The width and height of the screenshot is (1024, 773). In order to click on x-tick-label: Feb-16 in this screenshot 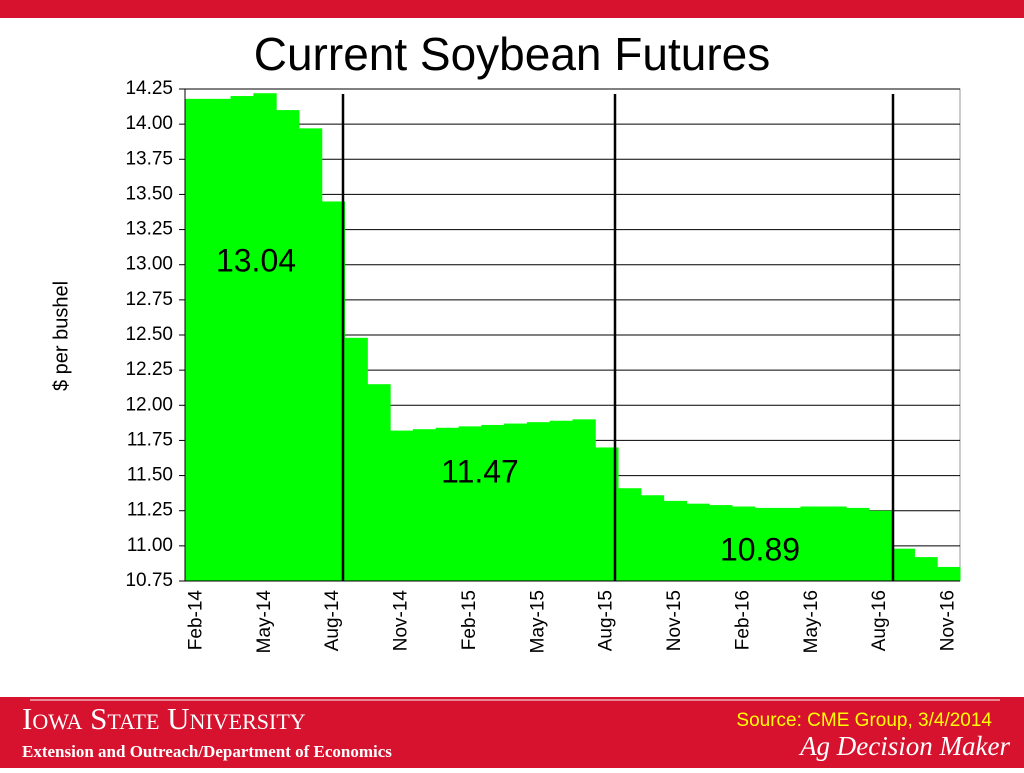, I will do `click(742, 620)`.